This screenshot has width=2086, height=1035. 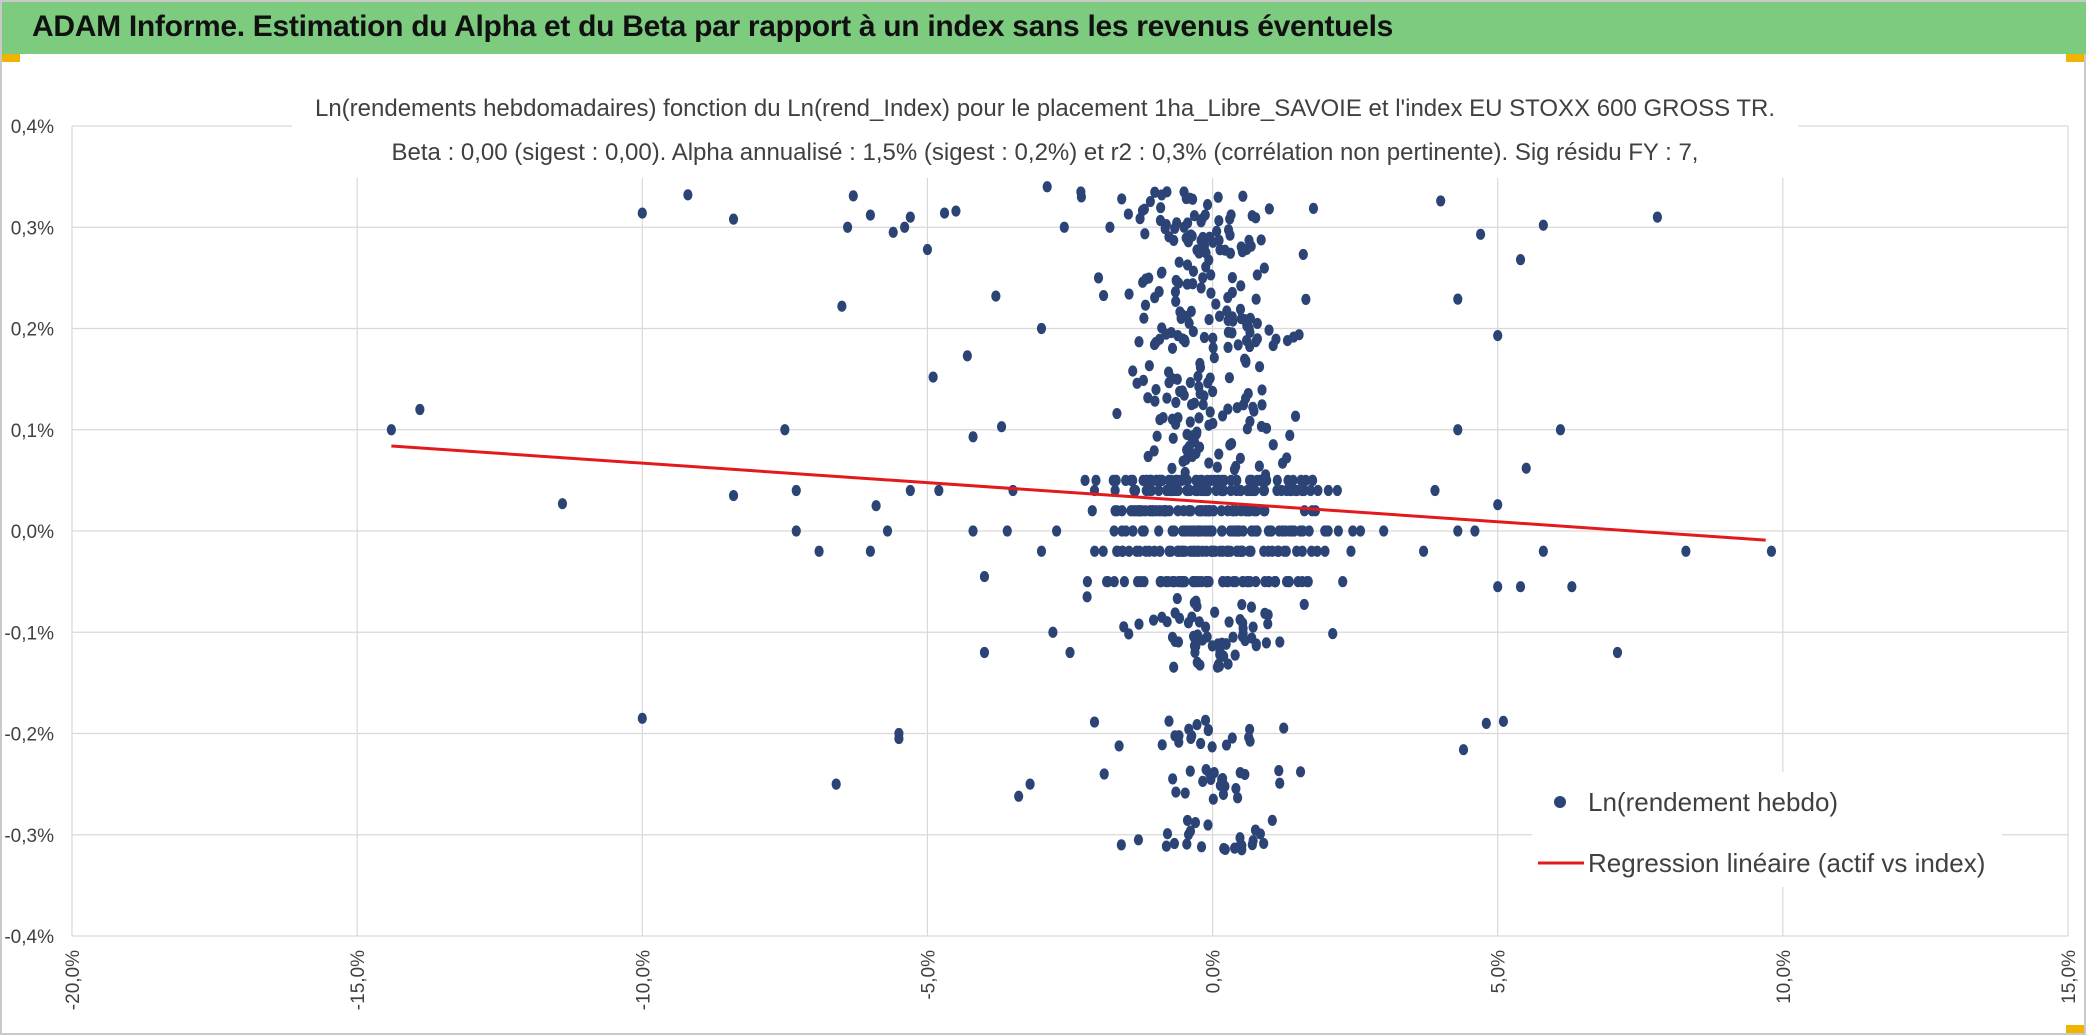 I want to click on x-tick-label: -15,0%, so click(x=358, y=980).